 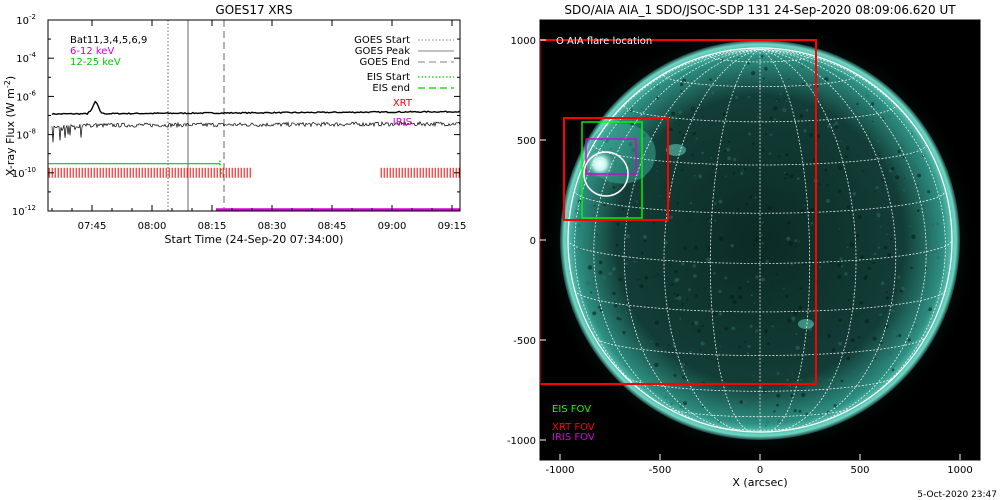 I want to click on aia-x-tick-label: 500, so click(x=859, y=470).